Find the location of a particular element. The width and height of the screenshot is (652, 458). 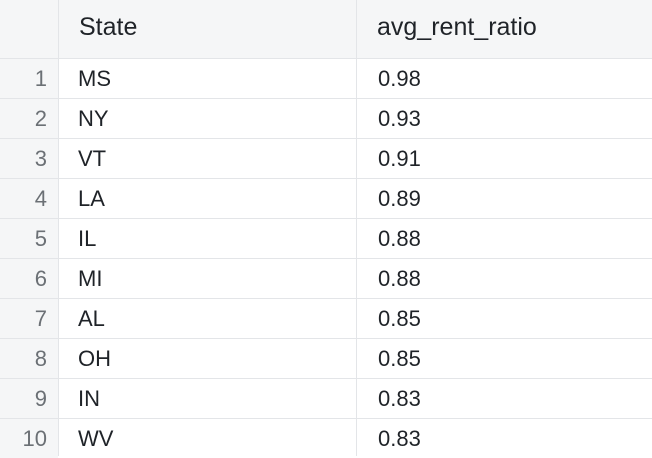

state-cell: WV is located at coordinates (96, 438).